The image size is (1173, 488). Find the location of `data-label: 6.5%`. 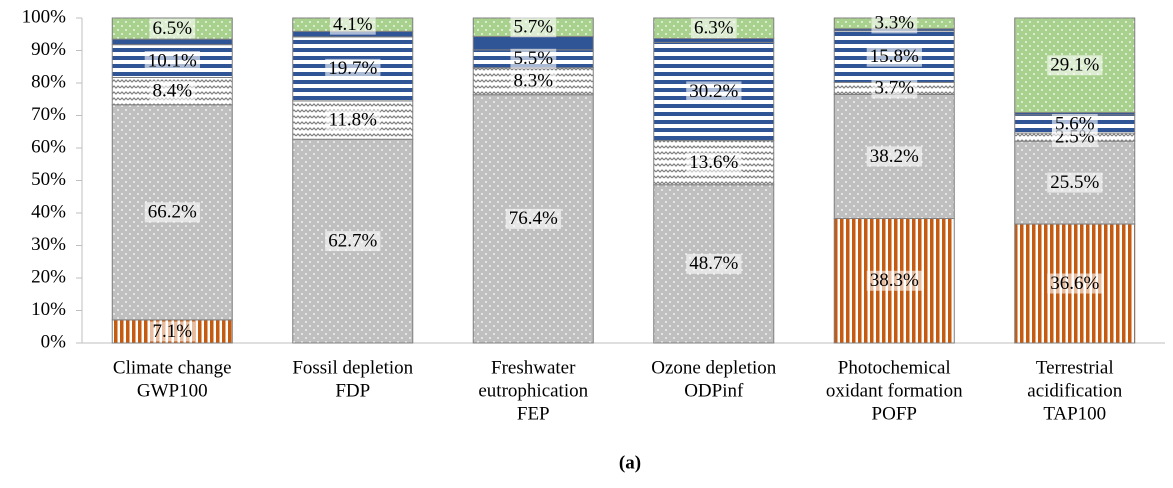

data-label: 6.5% is located at coordinates (172, 28).